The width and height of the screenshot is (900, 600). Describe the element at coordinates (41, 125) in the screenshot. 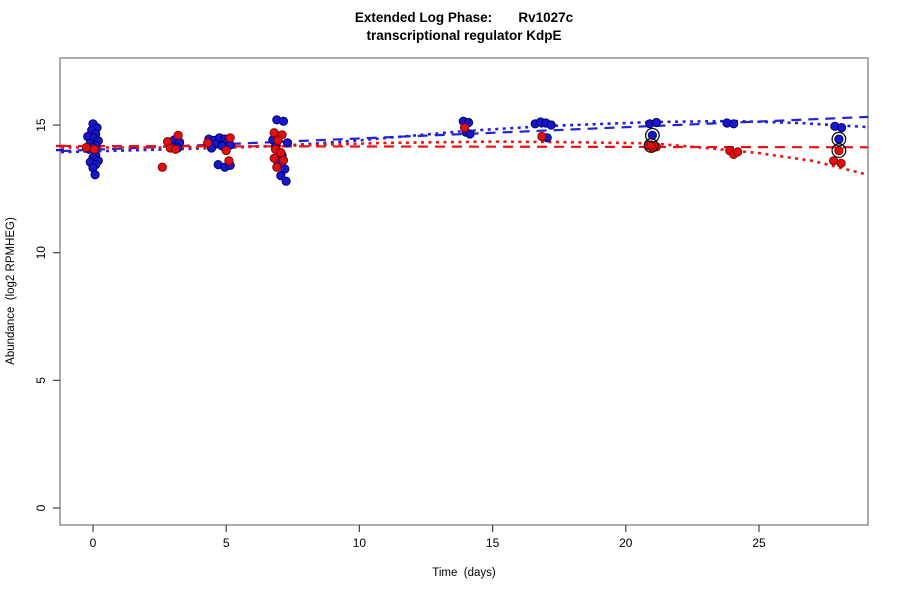

I see `y-tick-label: 15` at that location.